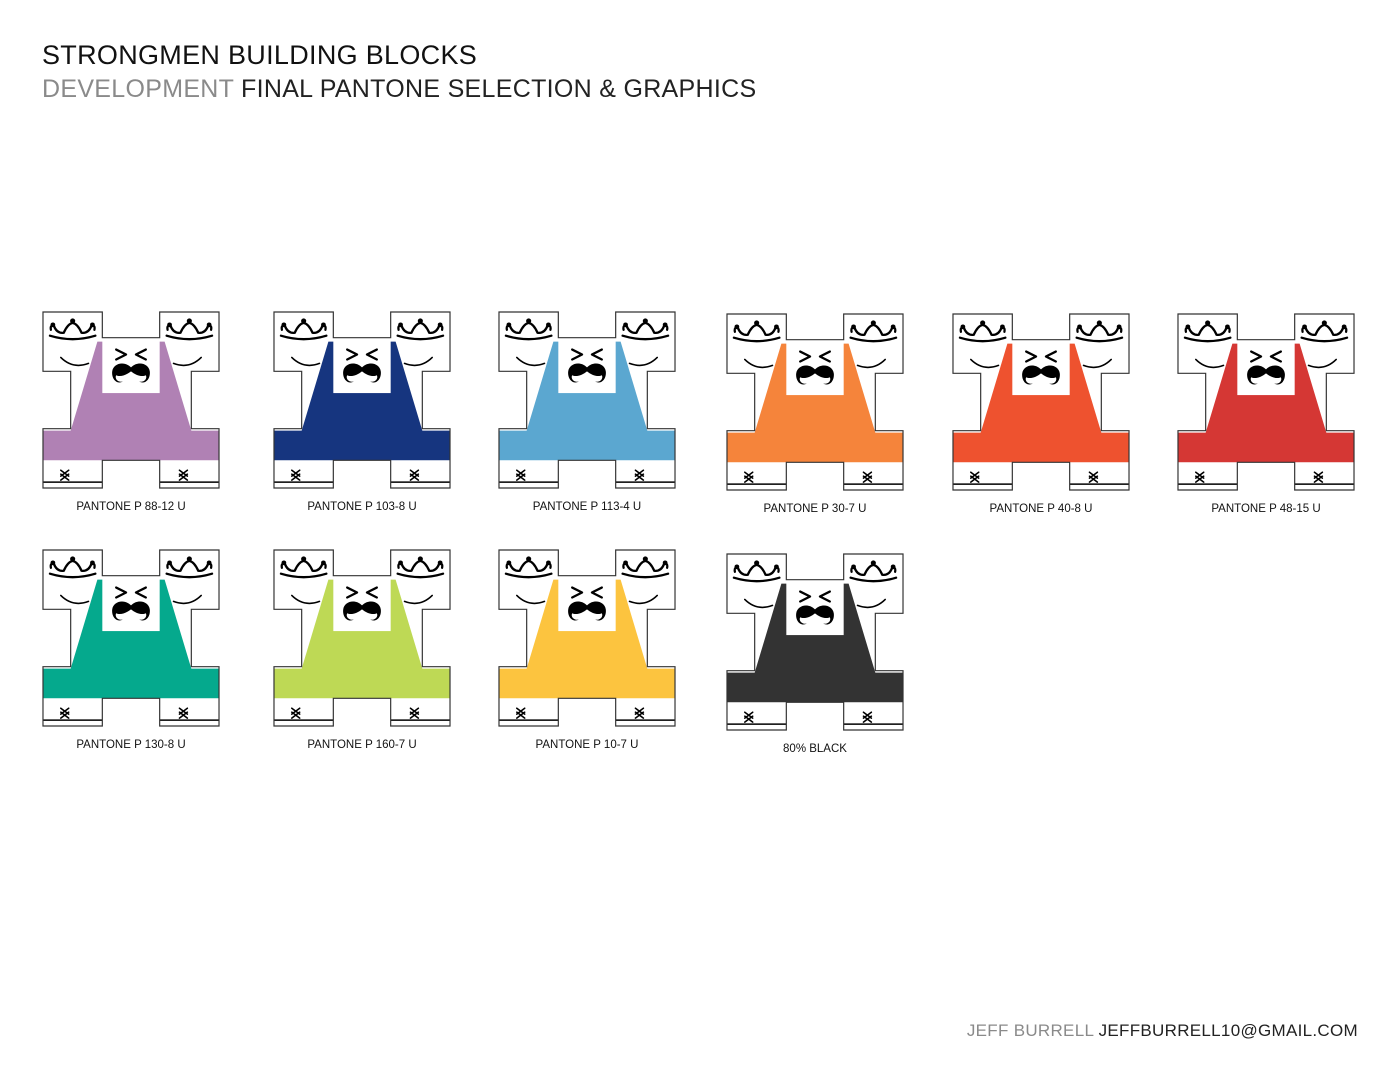  I want to click on swatch-card: 80% BLACK, so click(815, 654).